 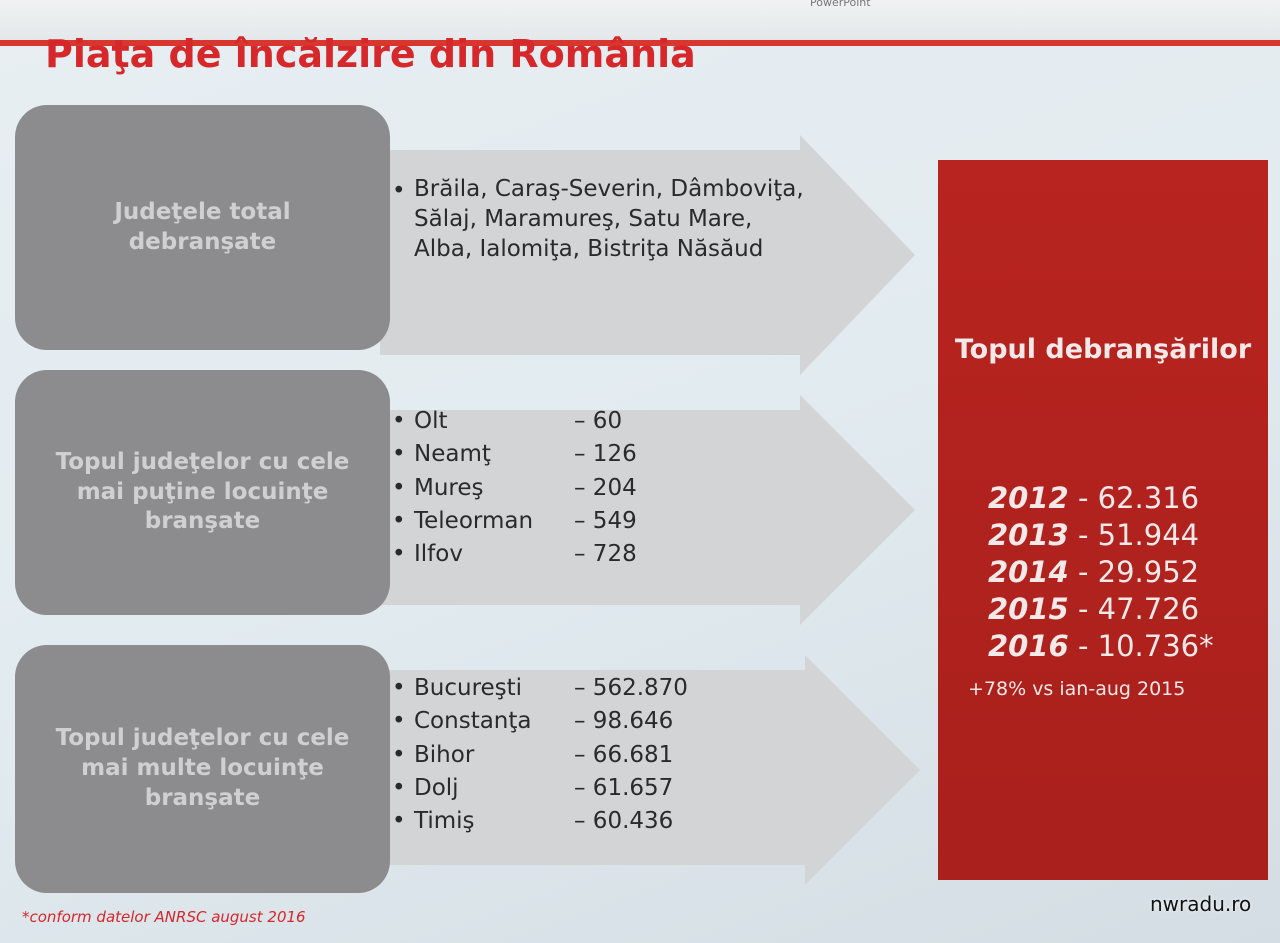 I want to click on county: Dolj, so click(x=436, y=788).